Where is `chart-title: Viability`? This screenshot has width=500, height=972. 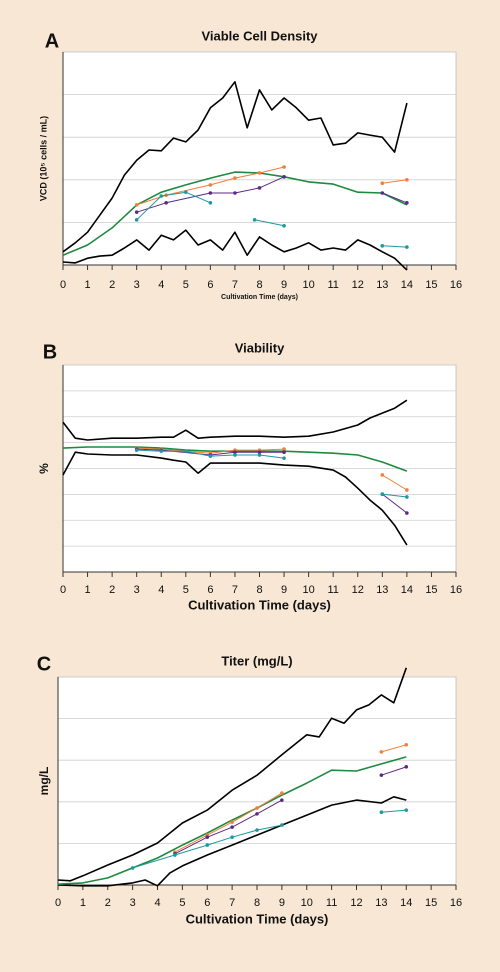 chart-title: Viability is located at coordinates (260, 347).